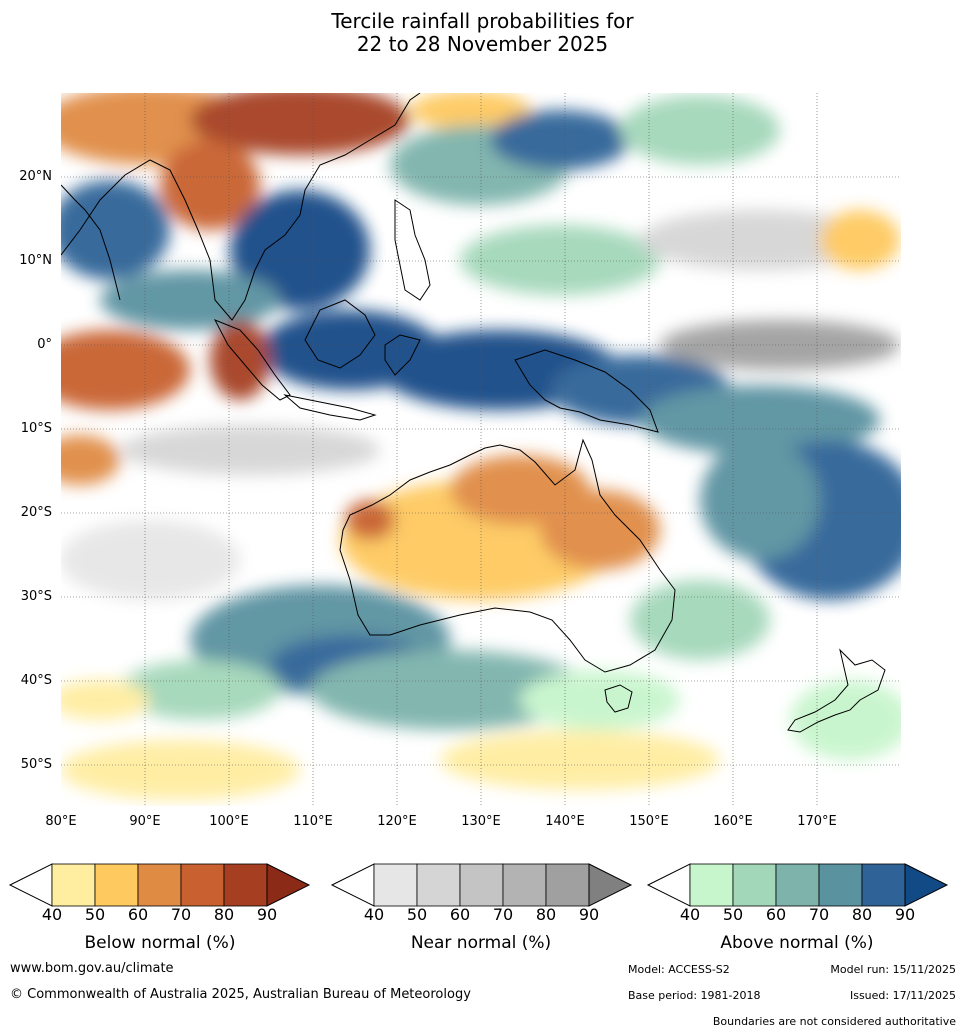 The image size is (965, 1035). Describe the element at coordinates (733, 821) in the screenshot. I see `lon-label-160e: 160°E` at that location.